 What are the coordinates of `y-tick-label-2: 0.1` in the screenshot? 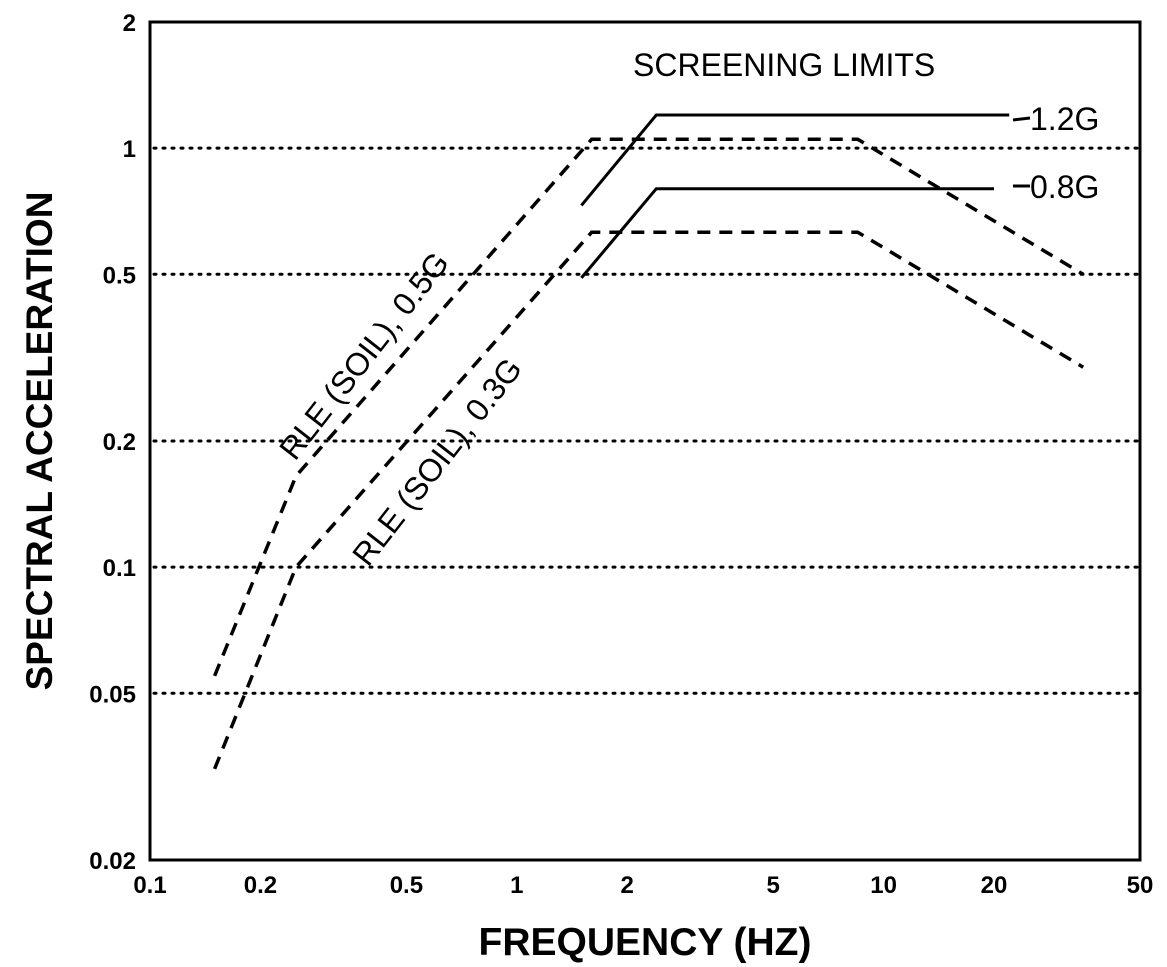 It's located at (119, 568).